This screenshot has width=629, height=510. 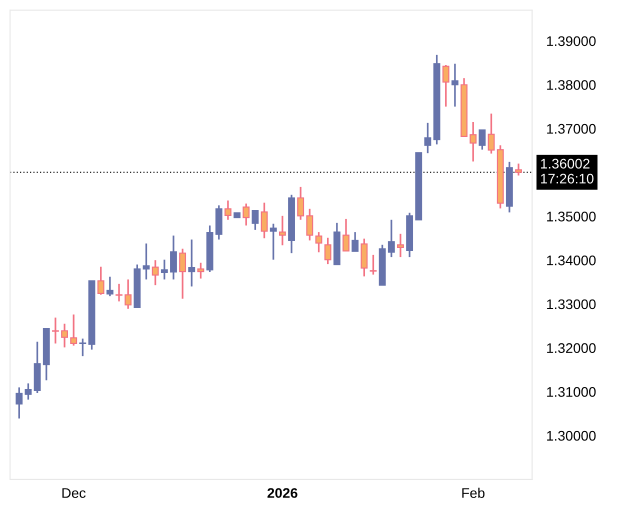 I want to click on x-tick-label: Dec, so click(x=74, y=493).